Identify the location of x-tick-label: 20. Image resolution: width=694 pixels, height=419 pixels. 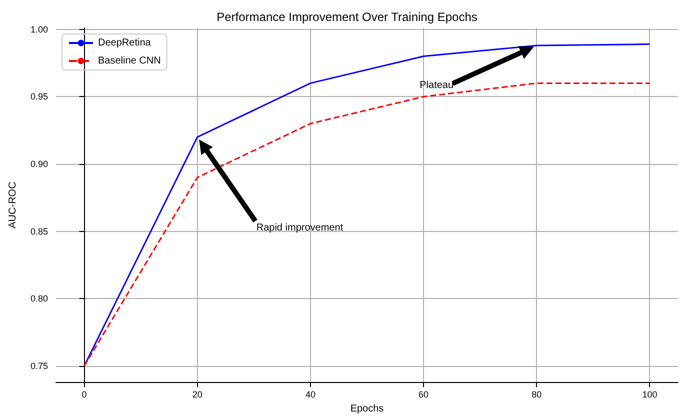
(197, 395).